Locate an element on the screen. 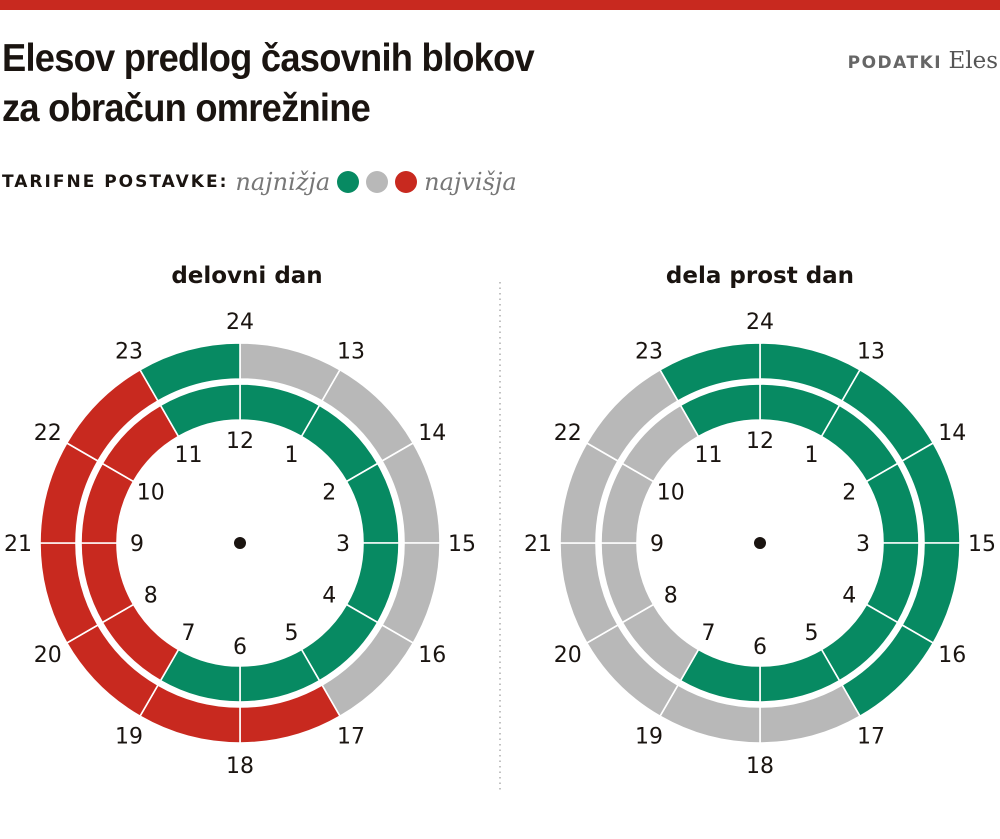 The image size is (1000, 839). title-line-2: za obračun omrežnine is located at coordinates (186, 108).